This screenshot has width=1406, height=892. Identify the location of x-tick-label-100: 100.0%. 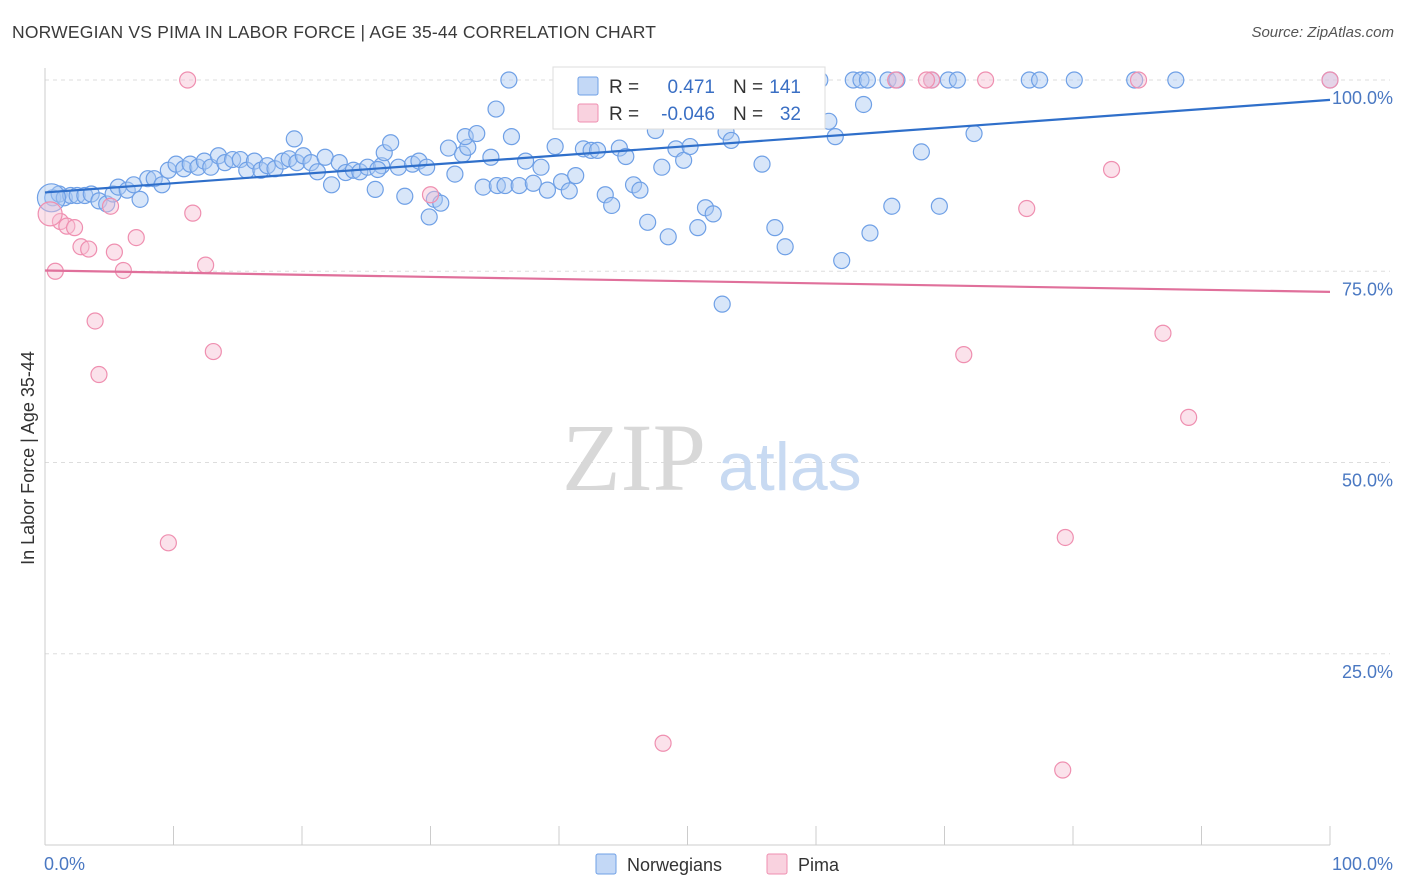
(1362, 864).